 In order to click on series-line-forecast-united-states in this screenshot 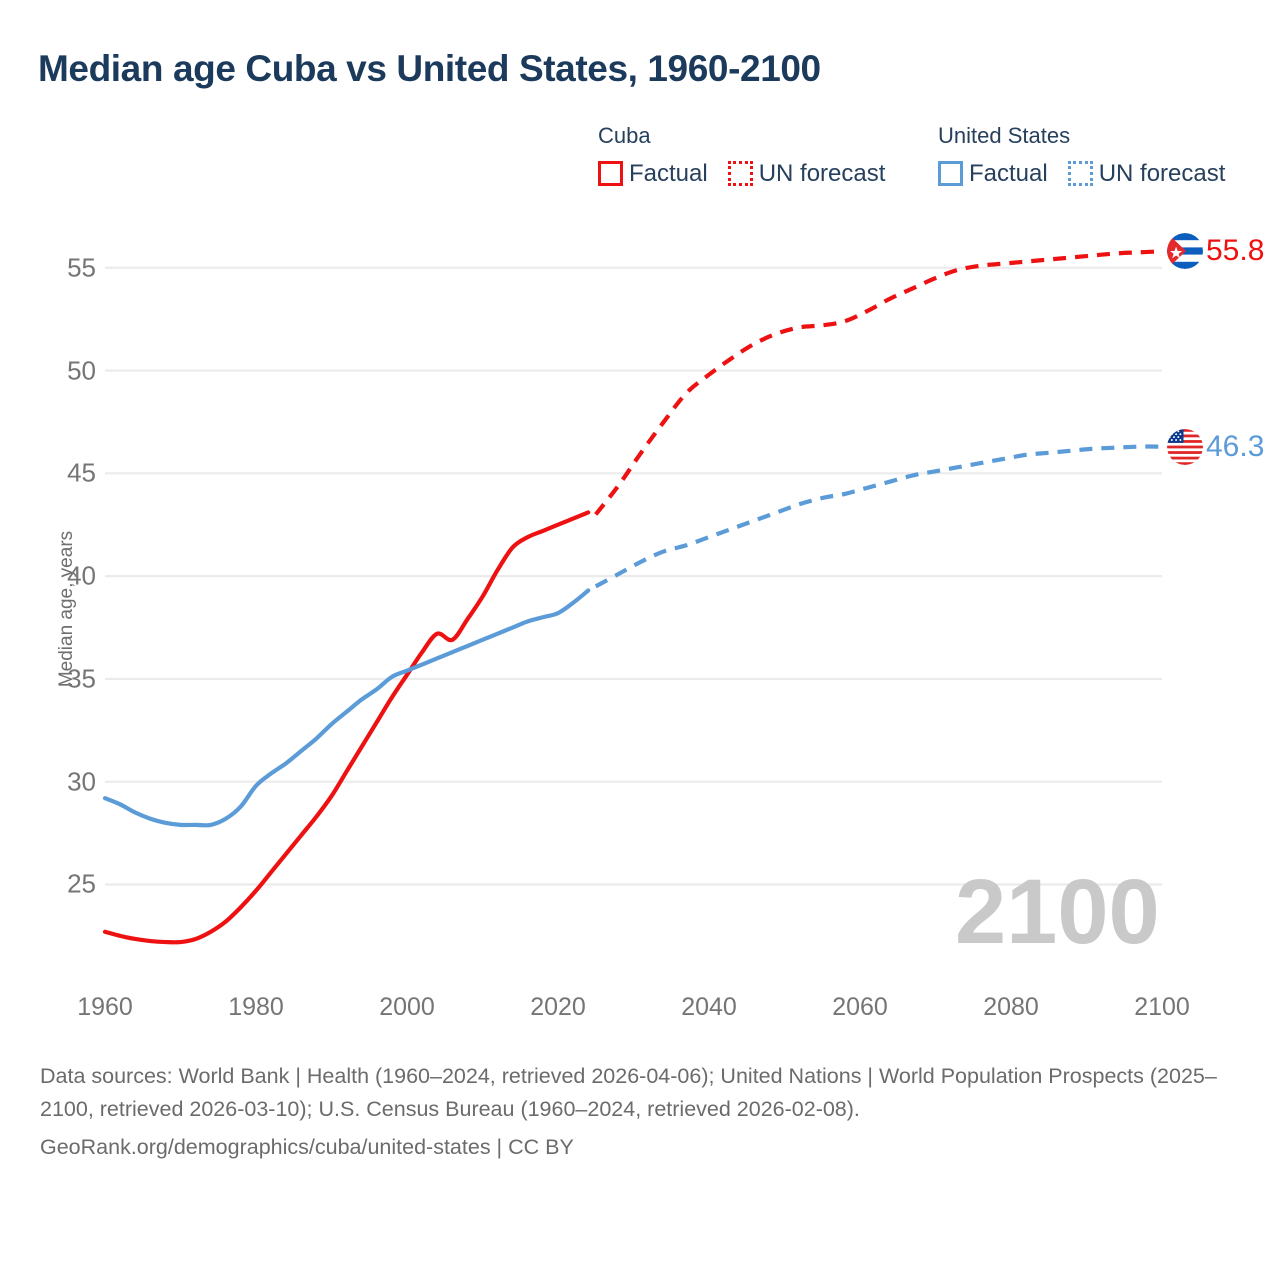, I will do `click(878, 516)`.